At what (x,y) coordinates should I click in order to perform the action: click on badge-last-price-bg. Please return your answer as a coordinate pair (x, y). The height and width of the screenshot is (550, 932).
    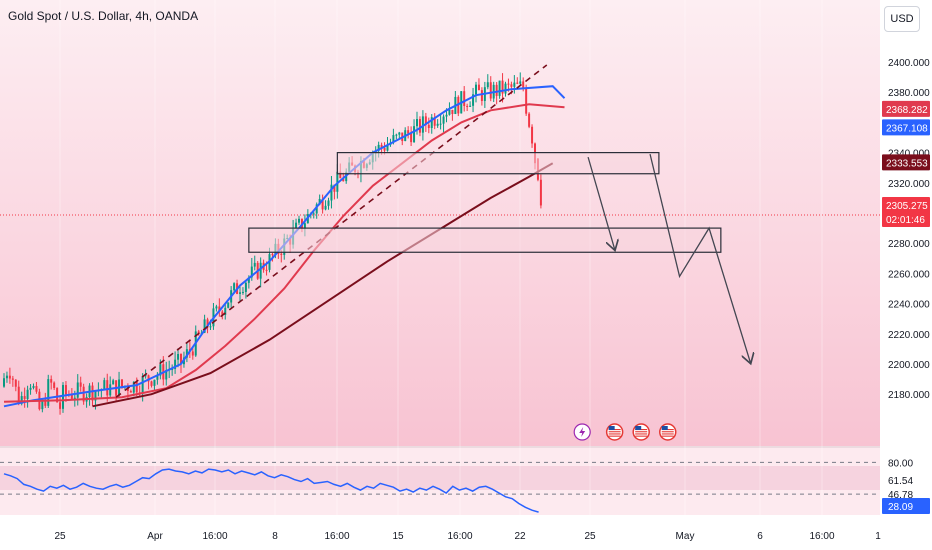
    Looking at the image, I should click on (906, 212).